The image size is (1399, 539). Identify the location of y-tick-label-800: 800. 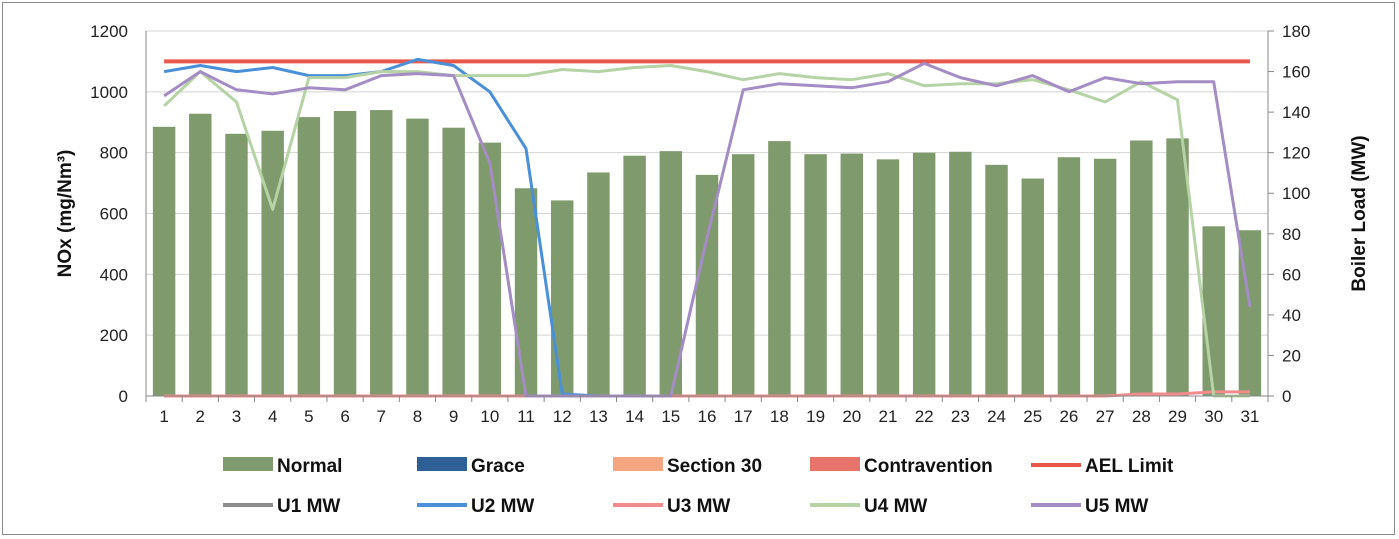
(114, 153).